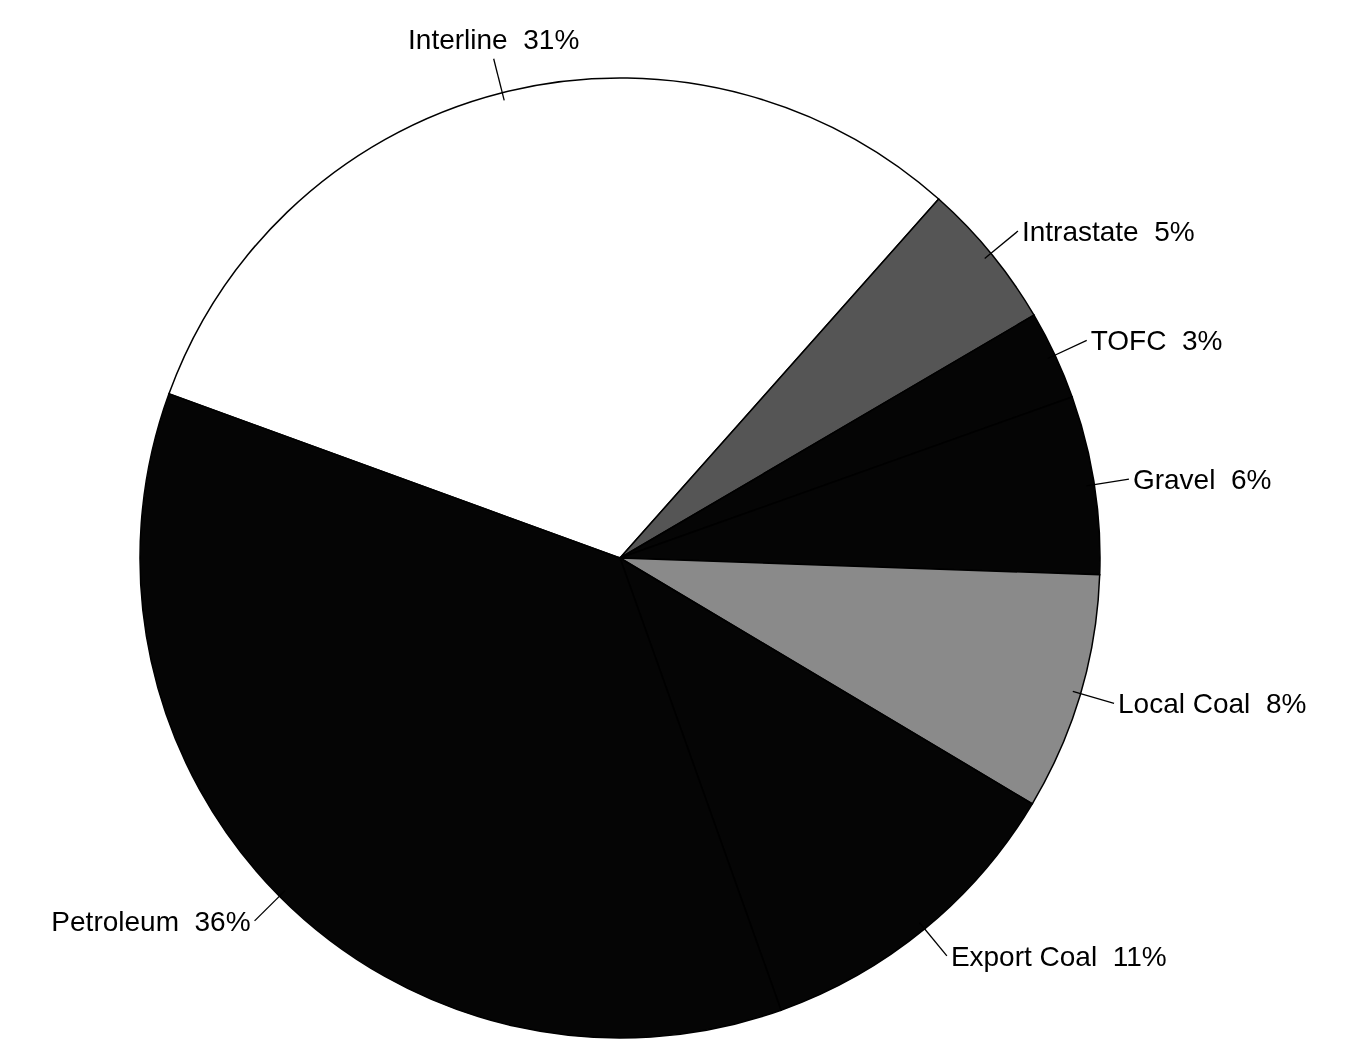 The height and width of the screenshot is (1044, 1355). Describe the element at coordinates (1202, 480) in the screenshot. I see `slice-label: Gravel 6%` at that location.